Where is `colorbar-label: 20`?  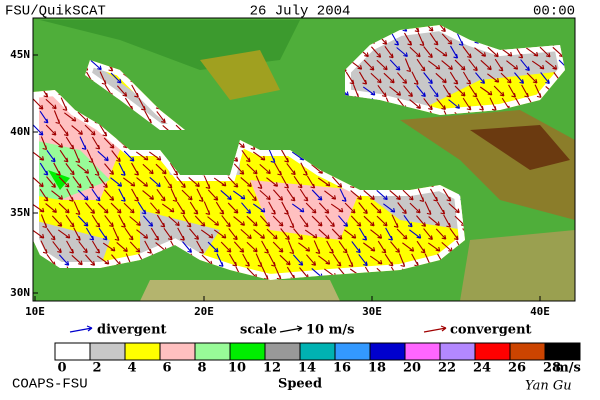
colorbar-label: 20 is located at coordinates (412, 368).